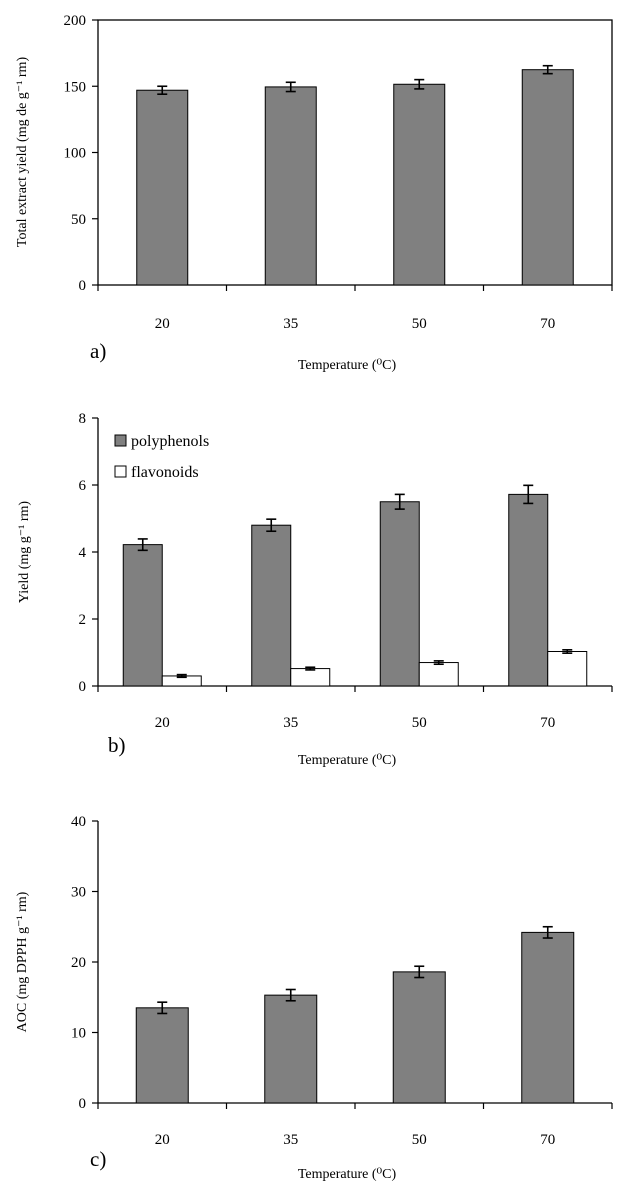  Describe the element at coordinates (75, 154) in the screenshot. I see `y-tick-label: 100` at that location.